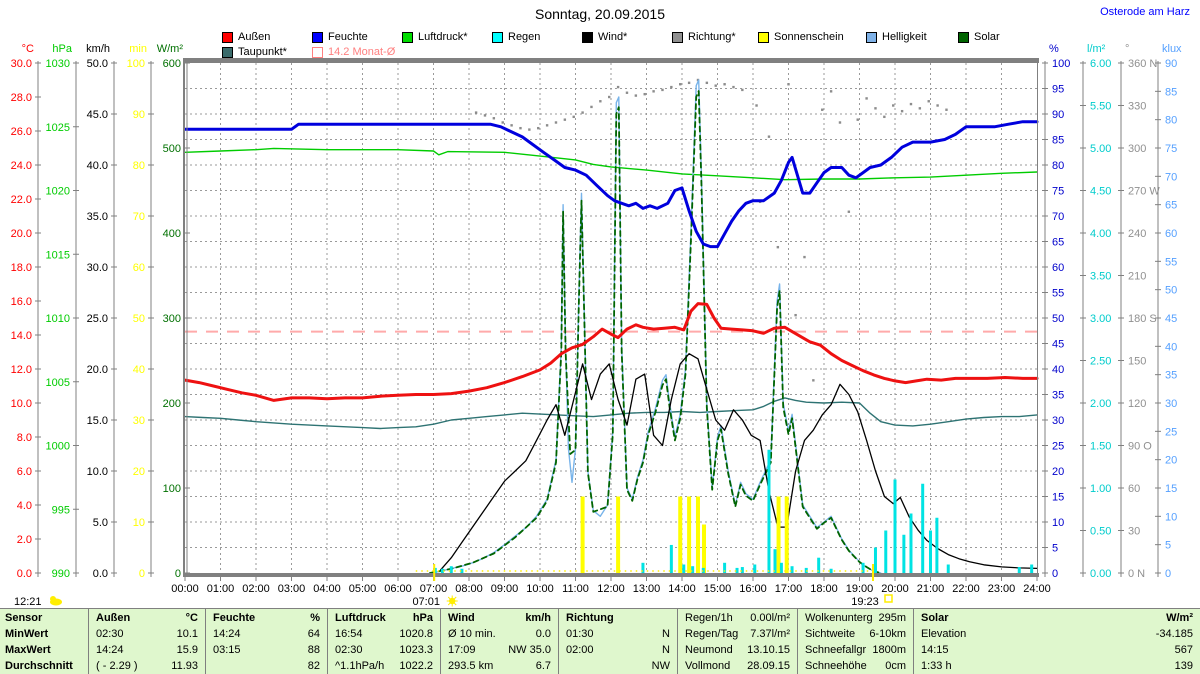 The height and width of the screenshot is (674, 1200). What do you see at coordinates (587, 37) in the screenshot?
I see `legend-swatch-wind-icon` at bounding box center [587, 37].